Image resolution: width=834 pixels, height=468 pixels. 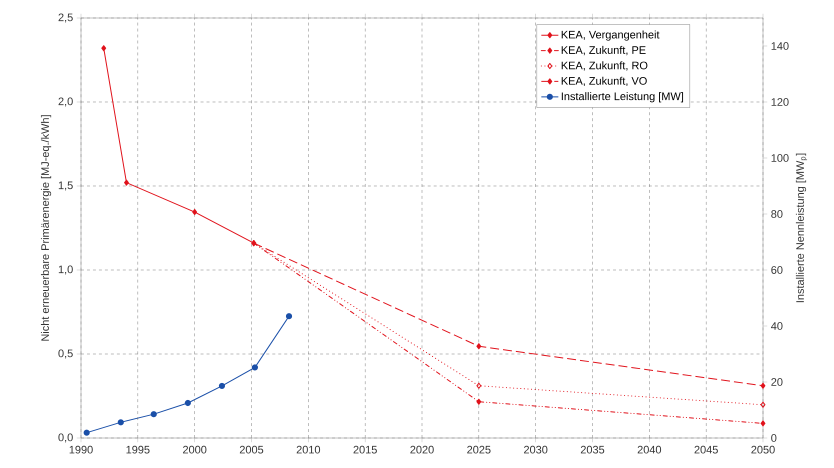 I want to click on y2-tick-label: 80, so click(x=777, y=214).